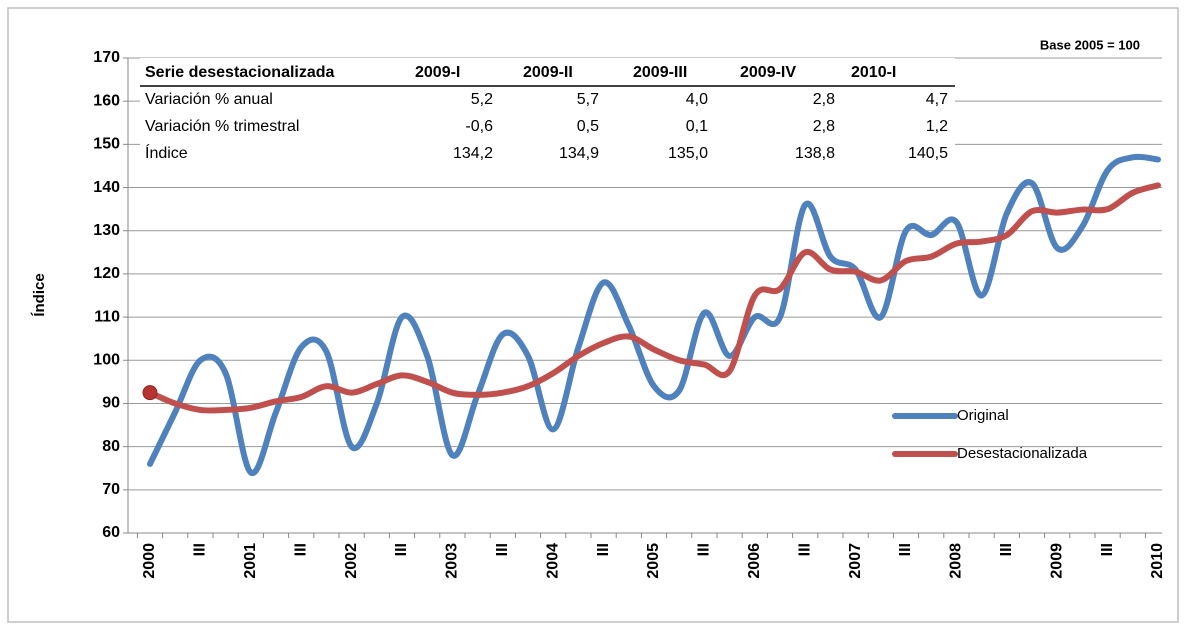 The image size is (1186, 630). I want to click on x-tick-label: 2004, so click(552, 561).